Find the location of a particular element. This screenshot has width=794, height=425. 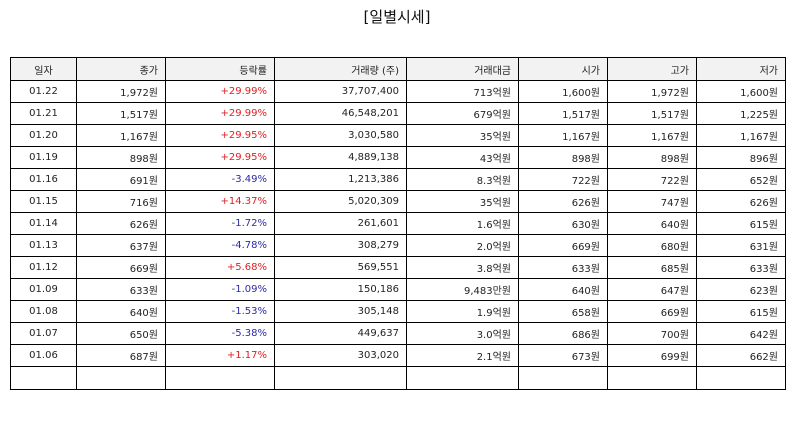

cell-high: 722원 is located at coordinates (652, 179).